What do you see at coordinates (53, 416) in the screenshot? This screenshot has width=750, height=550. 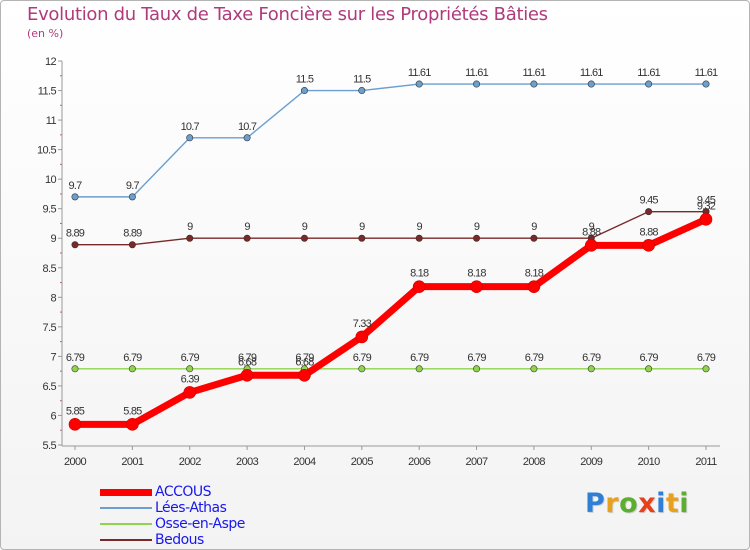 I see `y-tick-label: 6` at bounding box center [53, 416].